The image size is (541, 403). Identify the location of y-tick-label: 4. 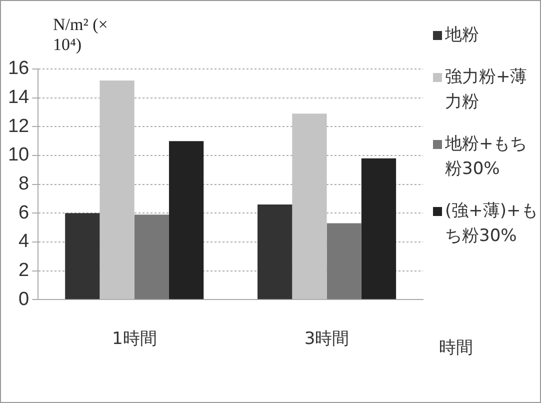
(24, 241).